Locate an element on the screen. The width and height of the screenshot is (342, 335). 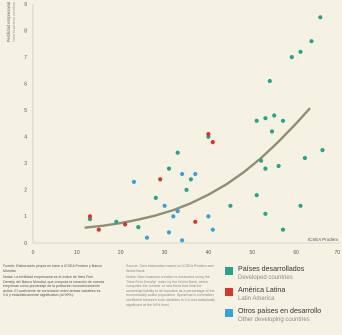
y-tick-label: 9 is located at coordinates (25, 5).